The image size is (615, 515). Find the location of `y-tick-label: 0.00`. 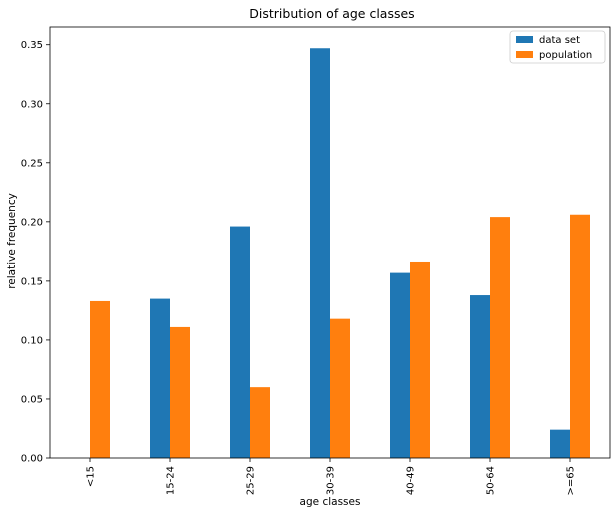

y-tick-label: 0.00 is located at coordinates (32, 459).